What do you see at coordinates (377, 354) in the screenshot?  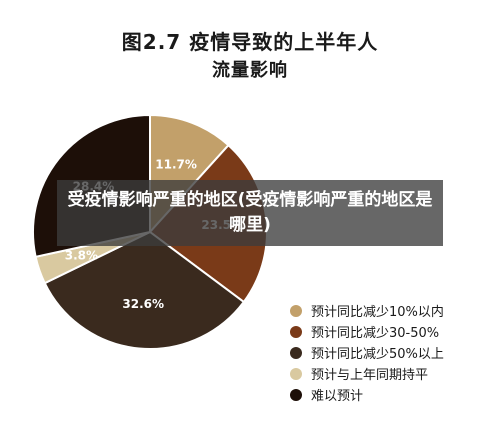 I see `legend-label-3: 预计同比减少50%以上` at bounding box center [377, 354].